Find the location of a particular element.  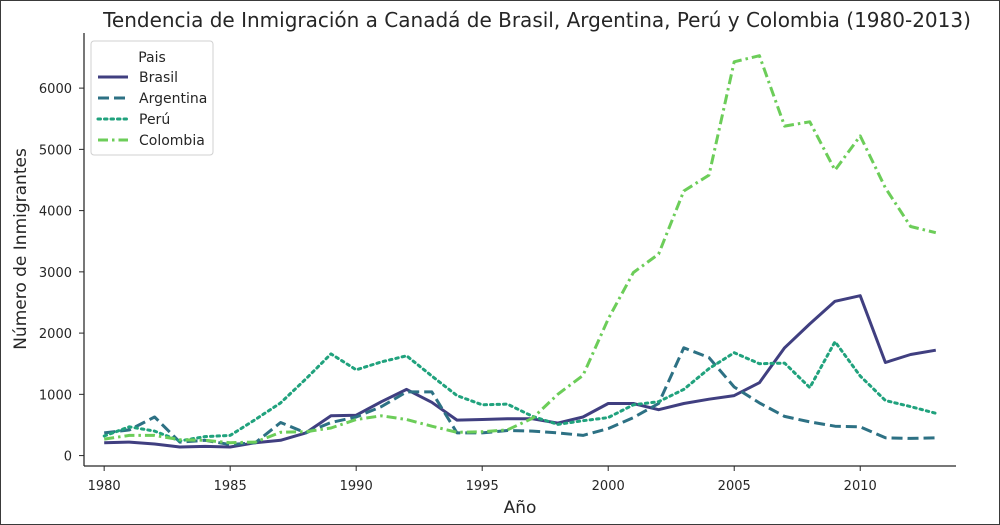

y-tick-label: 3000 is located at coordinates (55, 273).